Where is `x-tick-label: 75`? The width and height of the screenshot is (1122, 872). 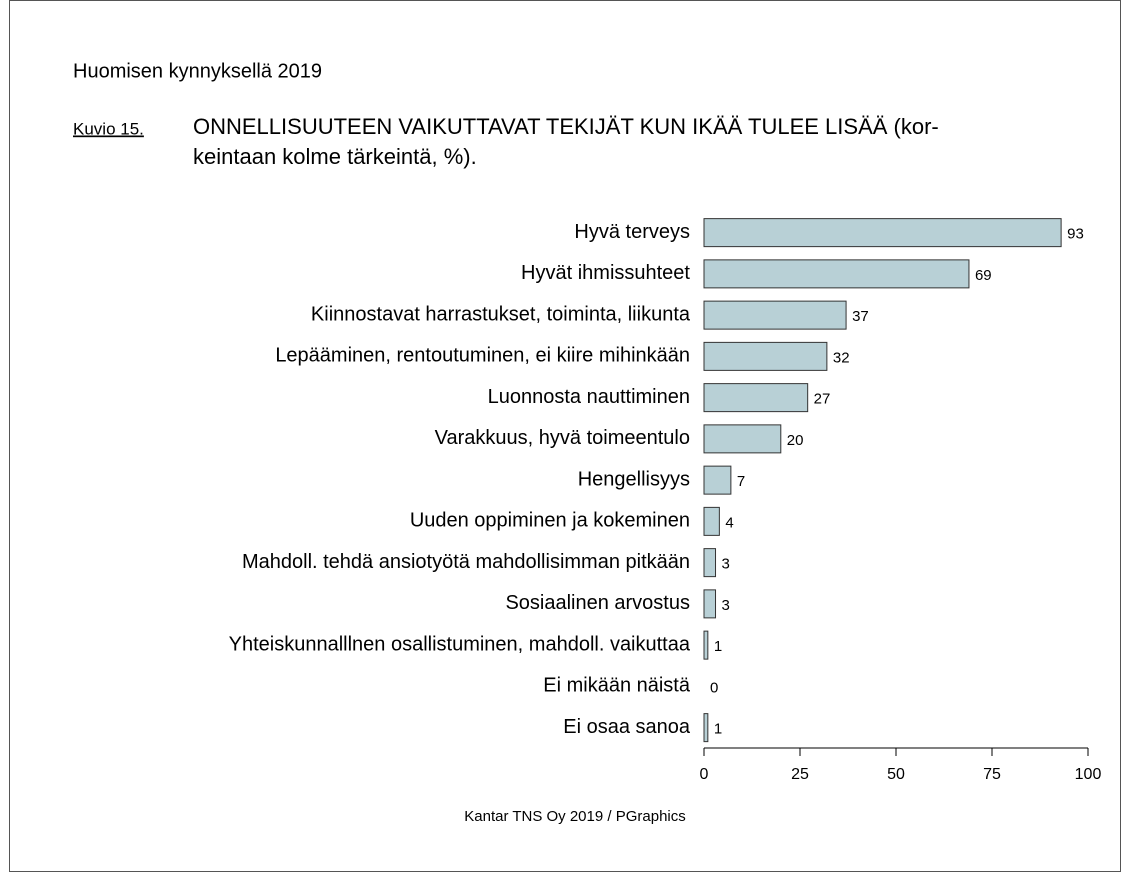
x-tick-label: 75 is located at coordinates (992, 774).